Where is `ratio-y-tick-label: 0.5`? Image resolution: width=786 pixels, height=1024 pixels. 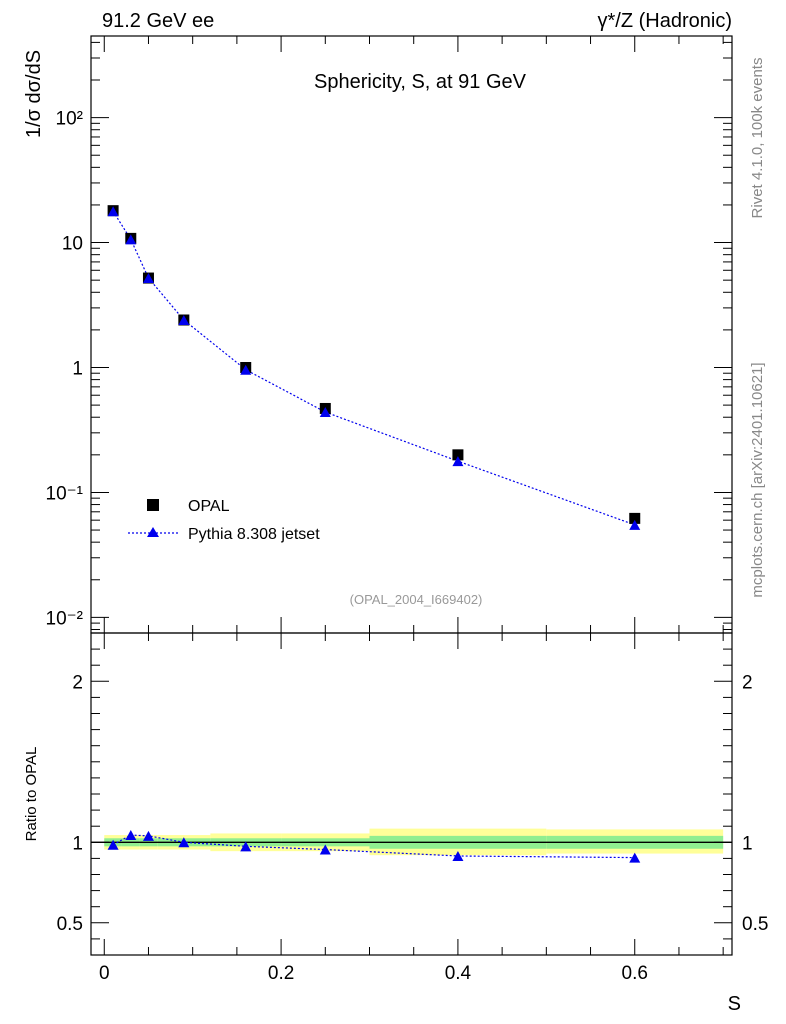 ratio-y-tick-label: 0.5 is located at coordinates (70, 924).